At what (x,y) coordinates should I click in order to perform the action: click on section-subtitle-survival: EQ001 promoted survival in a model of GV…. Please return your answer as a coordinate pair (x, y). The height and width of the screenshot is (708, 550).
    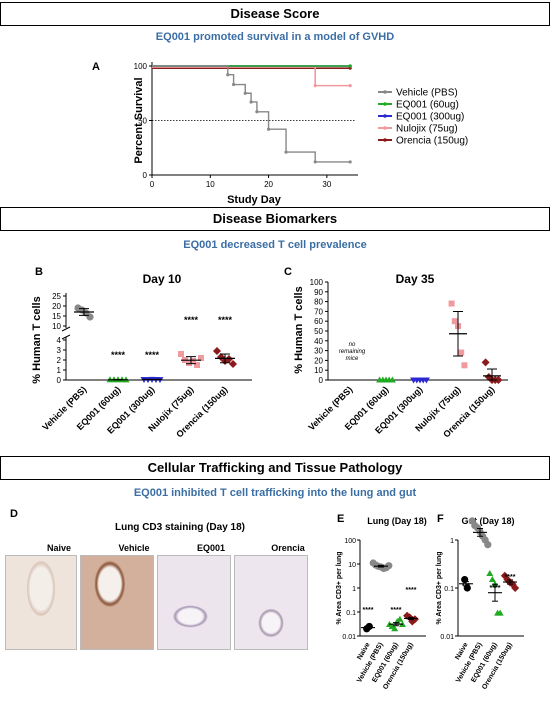
    Looking at the image, I should click on (275, 37).